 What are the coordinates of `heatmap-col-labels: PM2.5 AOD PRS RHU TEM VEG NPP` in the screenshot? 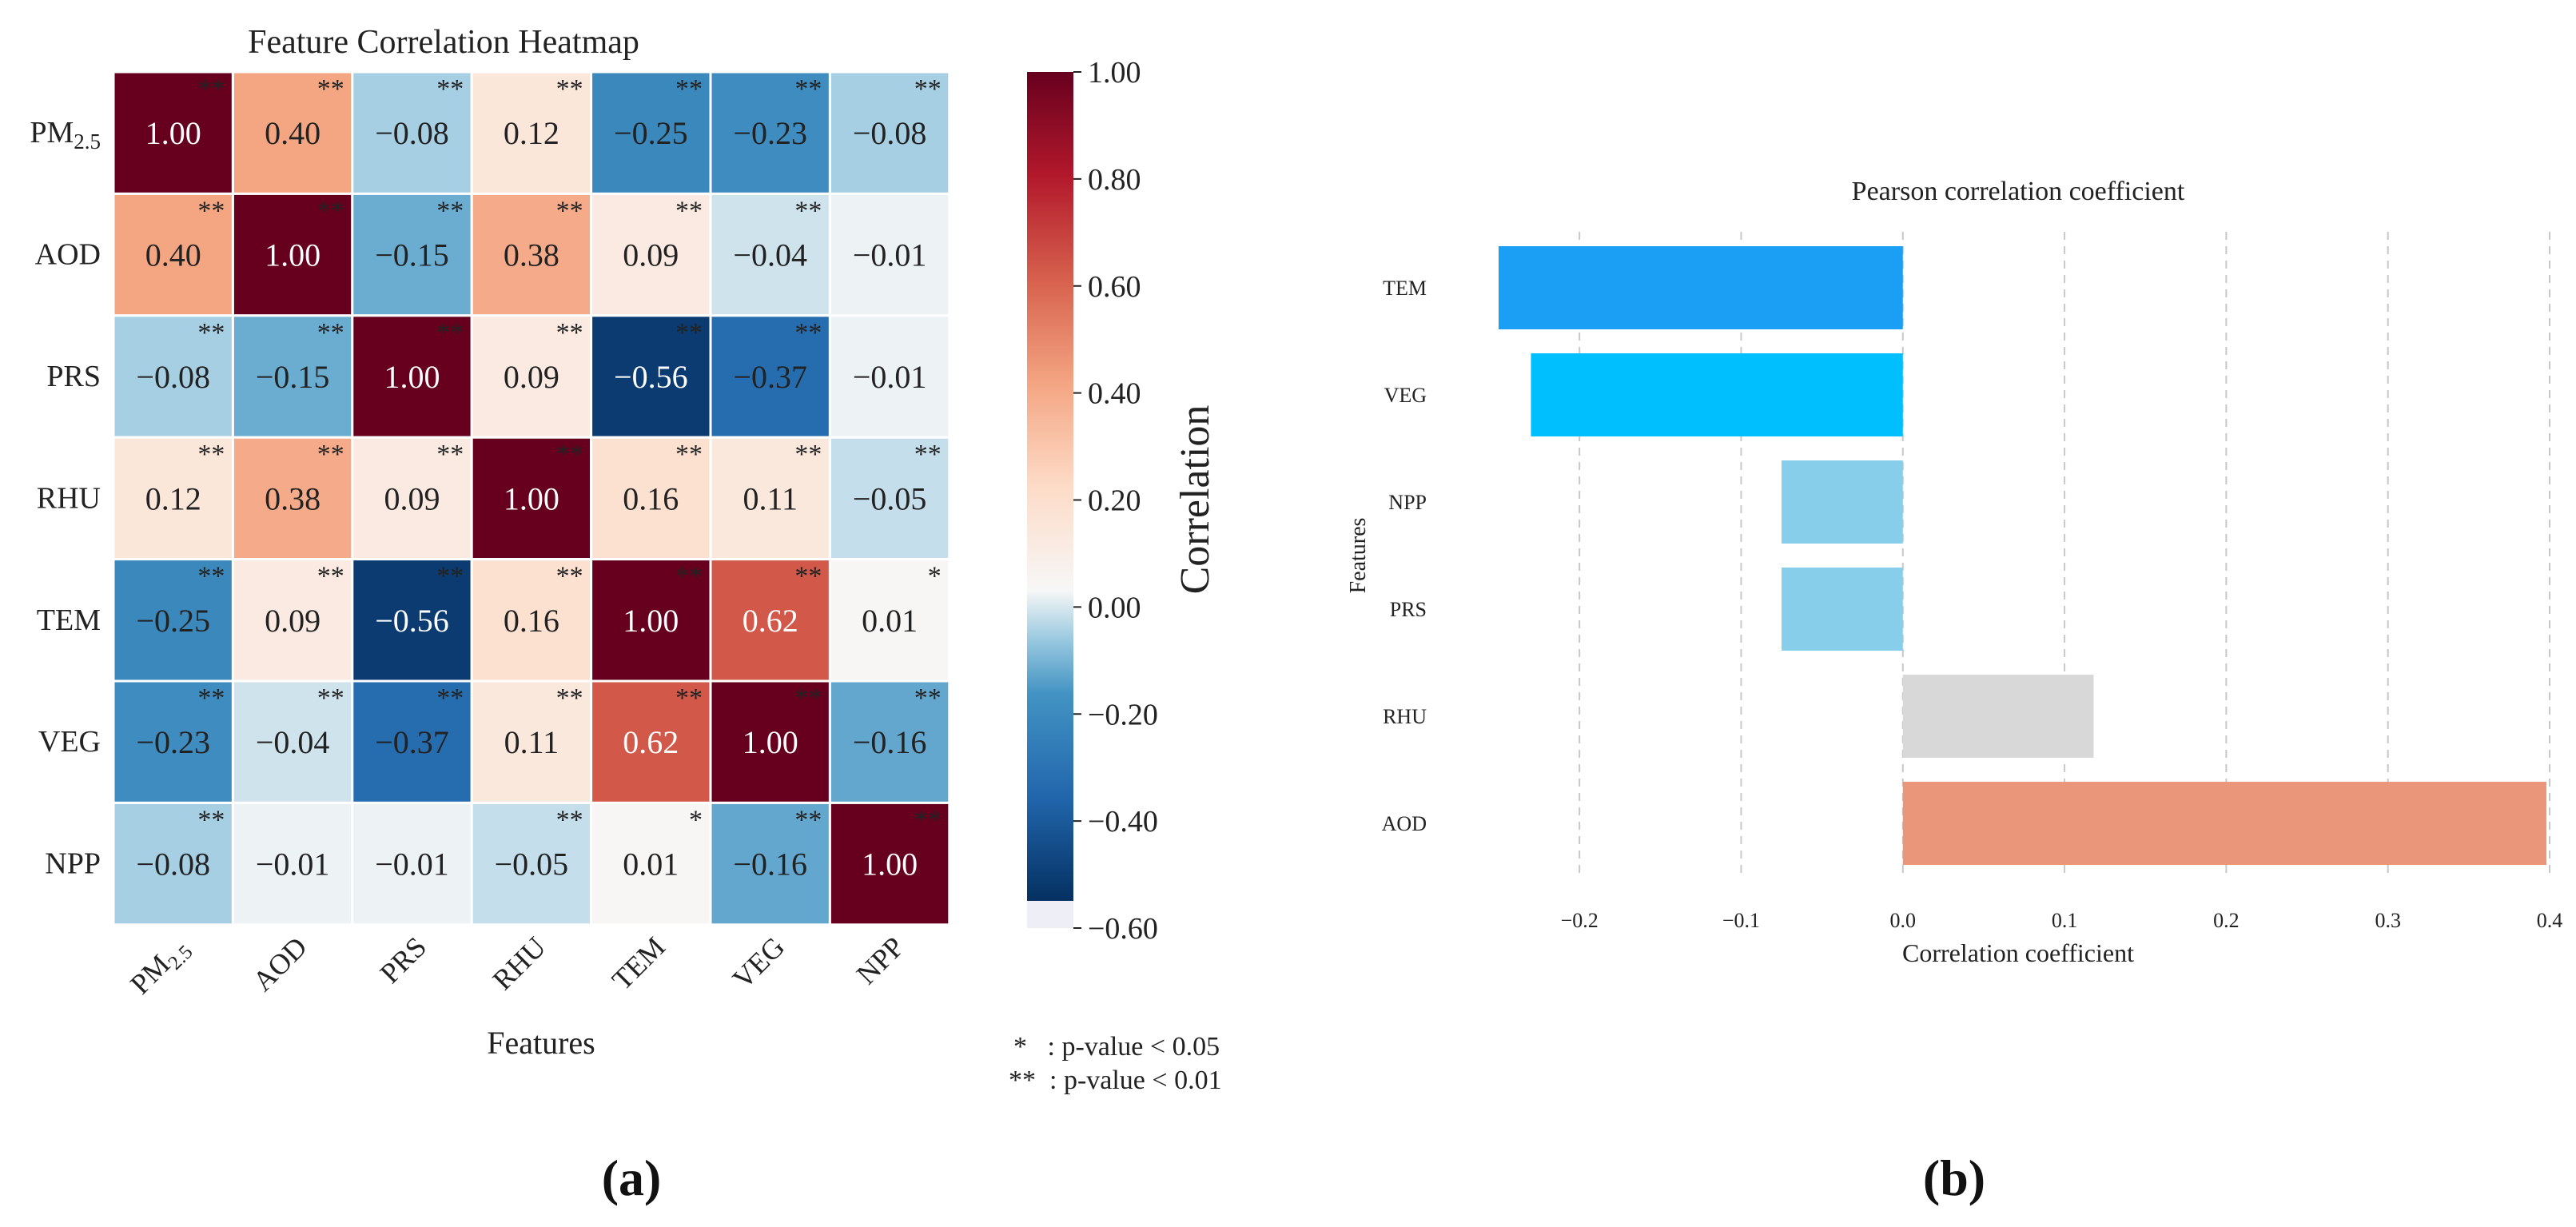 It's located at (517, 965).